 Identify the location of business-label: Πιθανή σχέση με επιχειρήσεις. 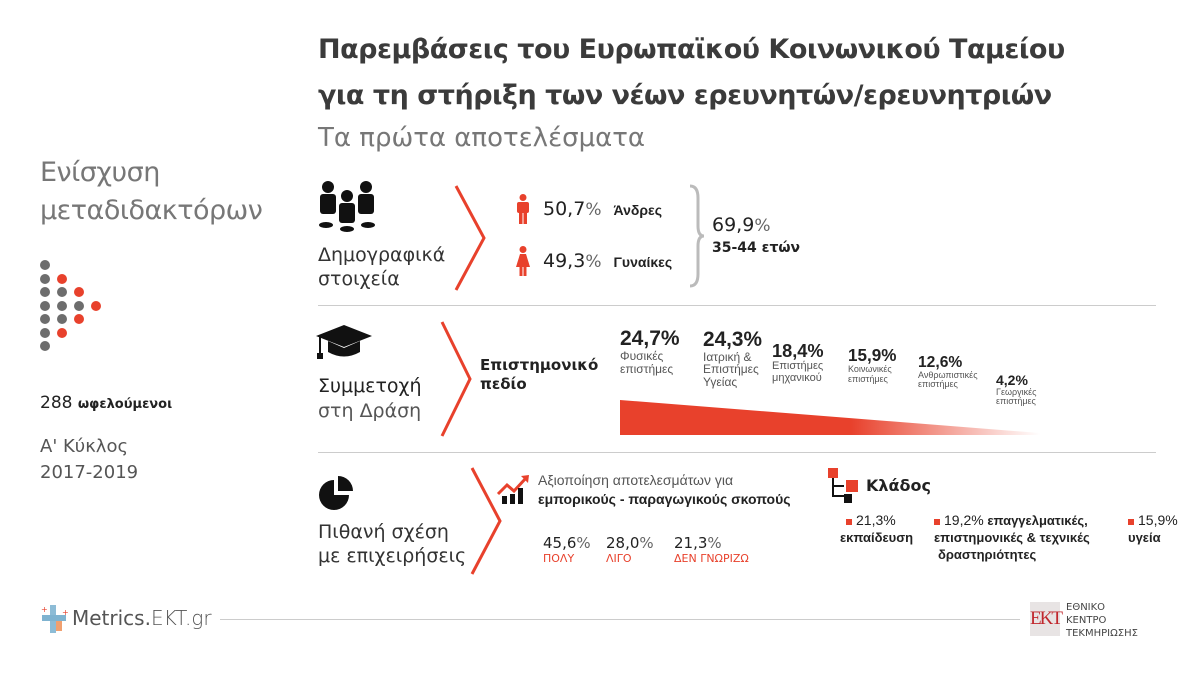
(392, 544).